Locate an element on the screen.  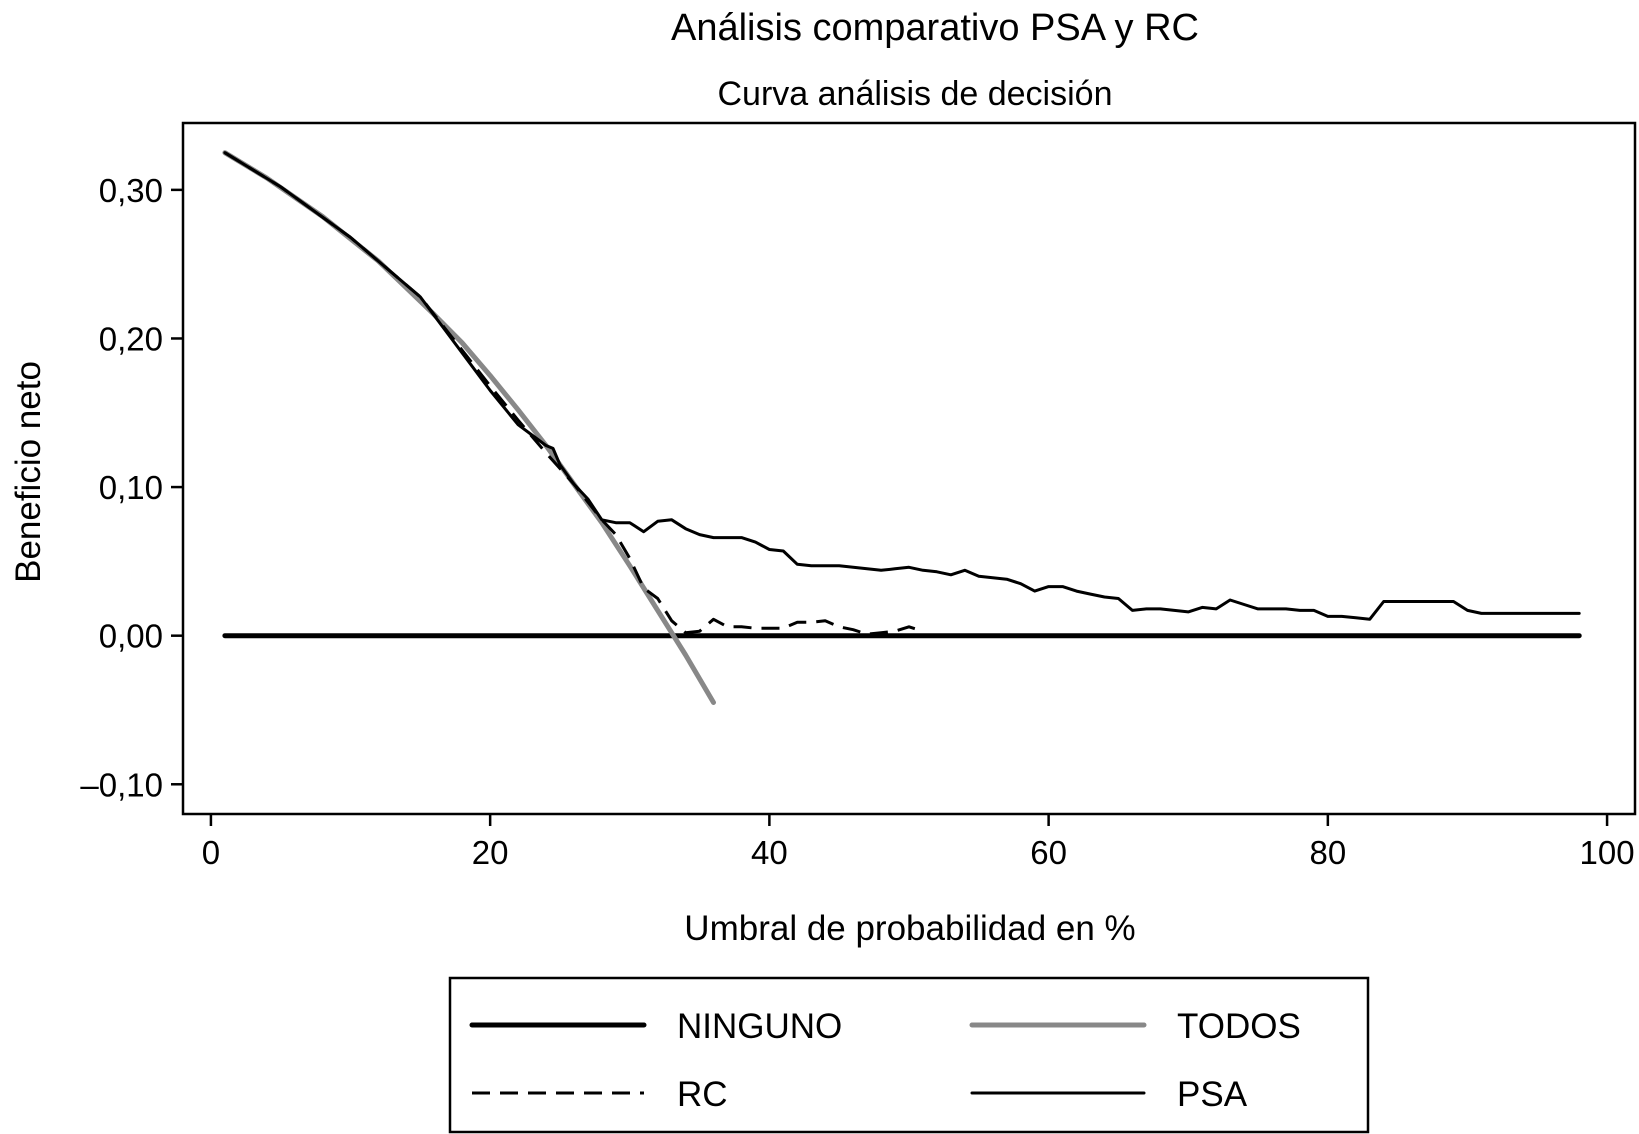
y-axis: –0,10 0,00 0,10 0,20 0,30 is located at coordinates (131, 487).